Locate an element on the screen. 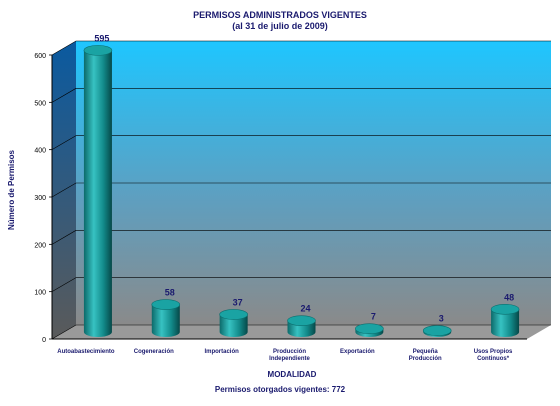 The height and width of the screenshot is (406, 560). x-tick-label: Importación is located at coordinates (221, 352).